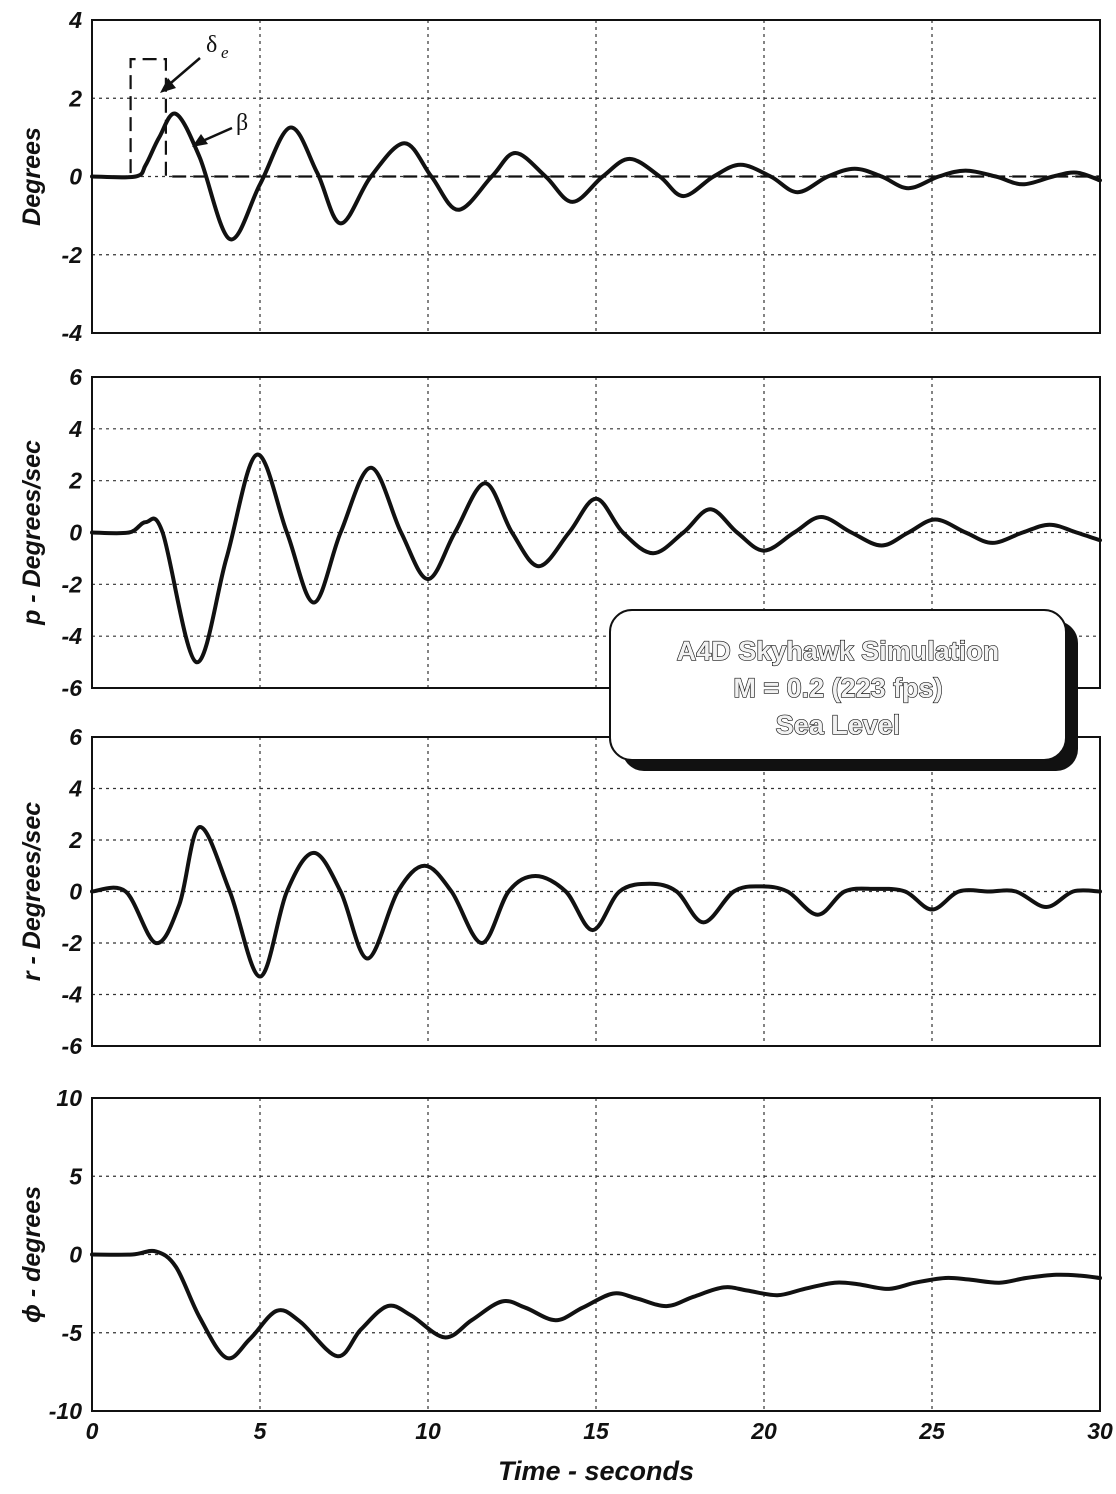  Describe the element at coordinates (32, 1254) in the screenshot. I see `y-axis-label: ϕ - degrees` at that location.